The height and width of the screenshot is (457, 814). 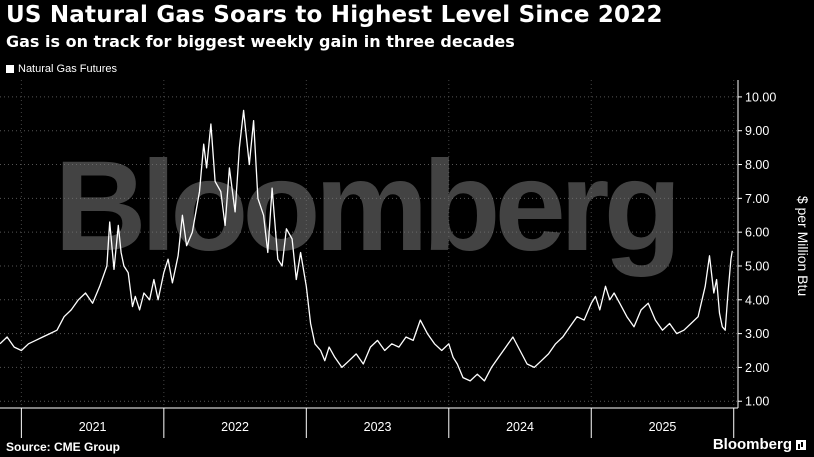 I want to click on bar-chart-icon, so click(x=801, y=444).